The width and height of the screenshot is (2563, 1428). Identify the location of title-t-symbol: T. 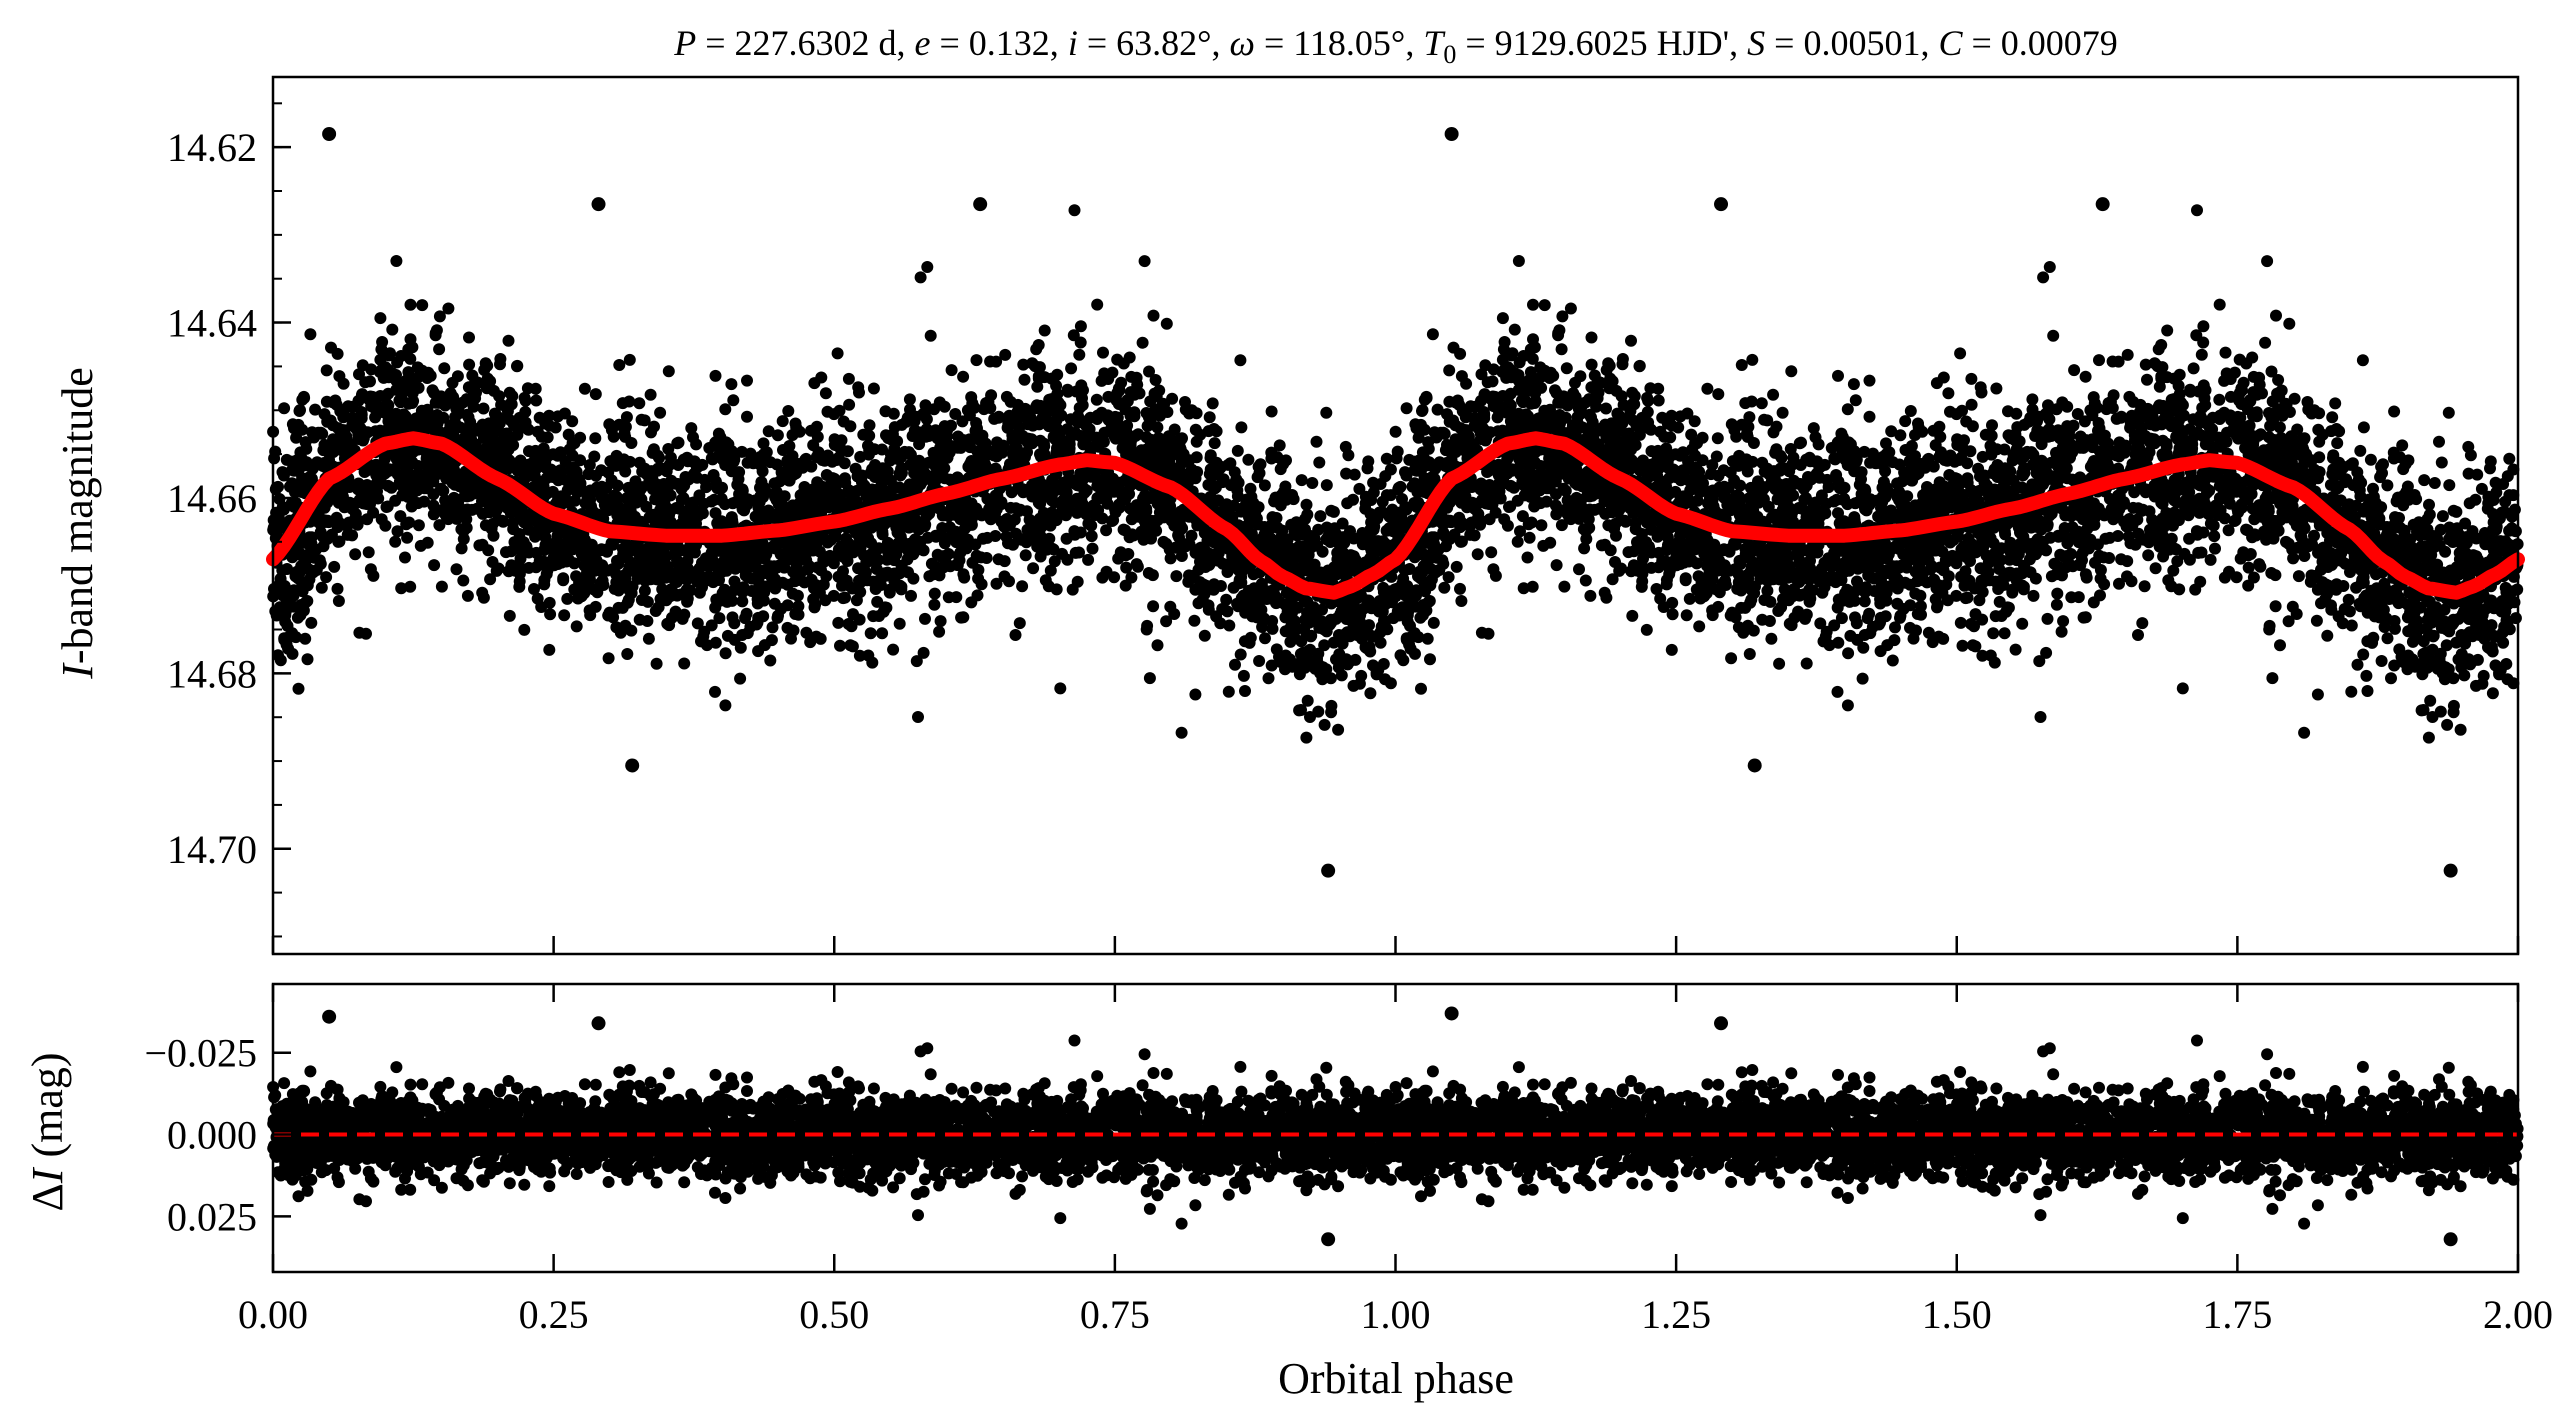
(1434, 43).